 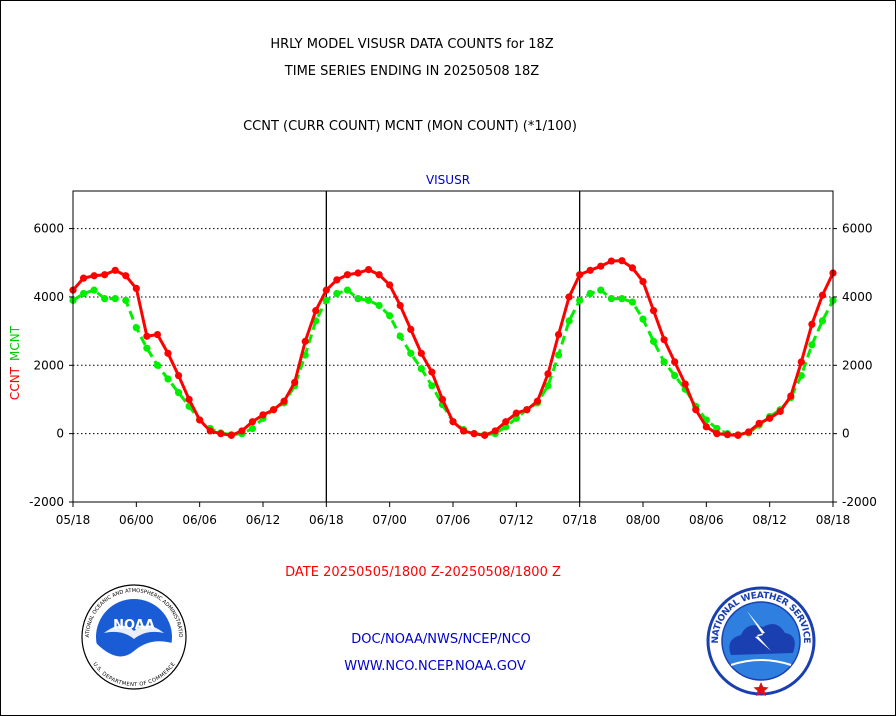 I want to click on x-tick-label: 08/06, so click(x=706, y=520).